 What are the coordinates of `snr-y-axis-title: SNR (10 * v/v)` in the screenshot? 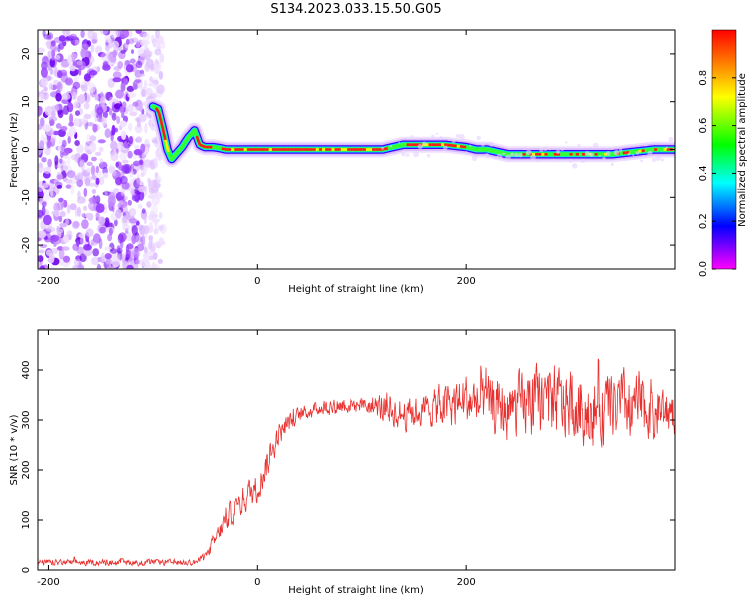 It's located at (14, 449).